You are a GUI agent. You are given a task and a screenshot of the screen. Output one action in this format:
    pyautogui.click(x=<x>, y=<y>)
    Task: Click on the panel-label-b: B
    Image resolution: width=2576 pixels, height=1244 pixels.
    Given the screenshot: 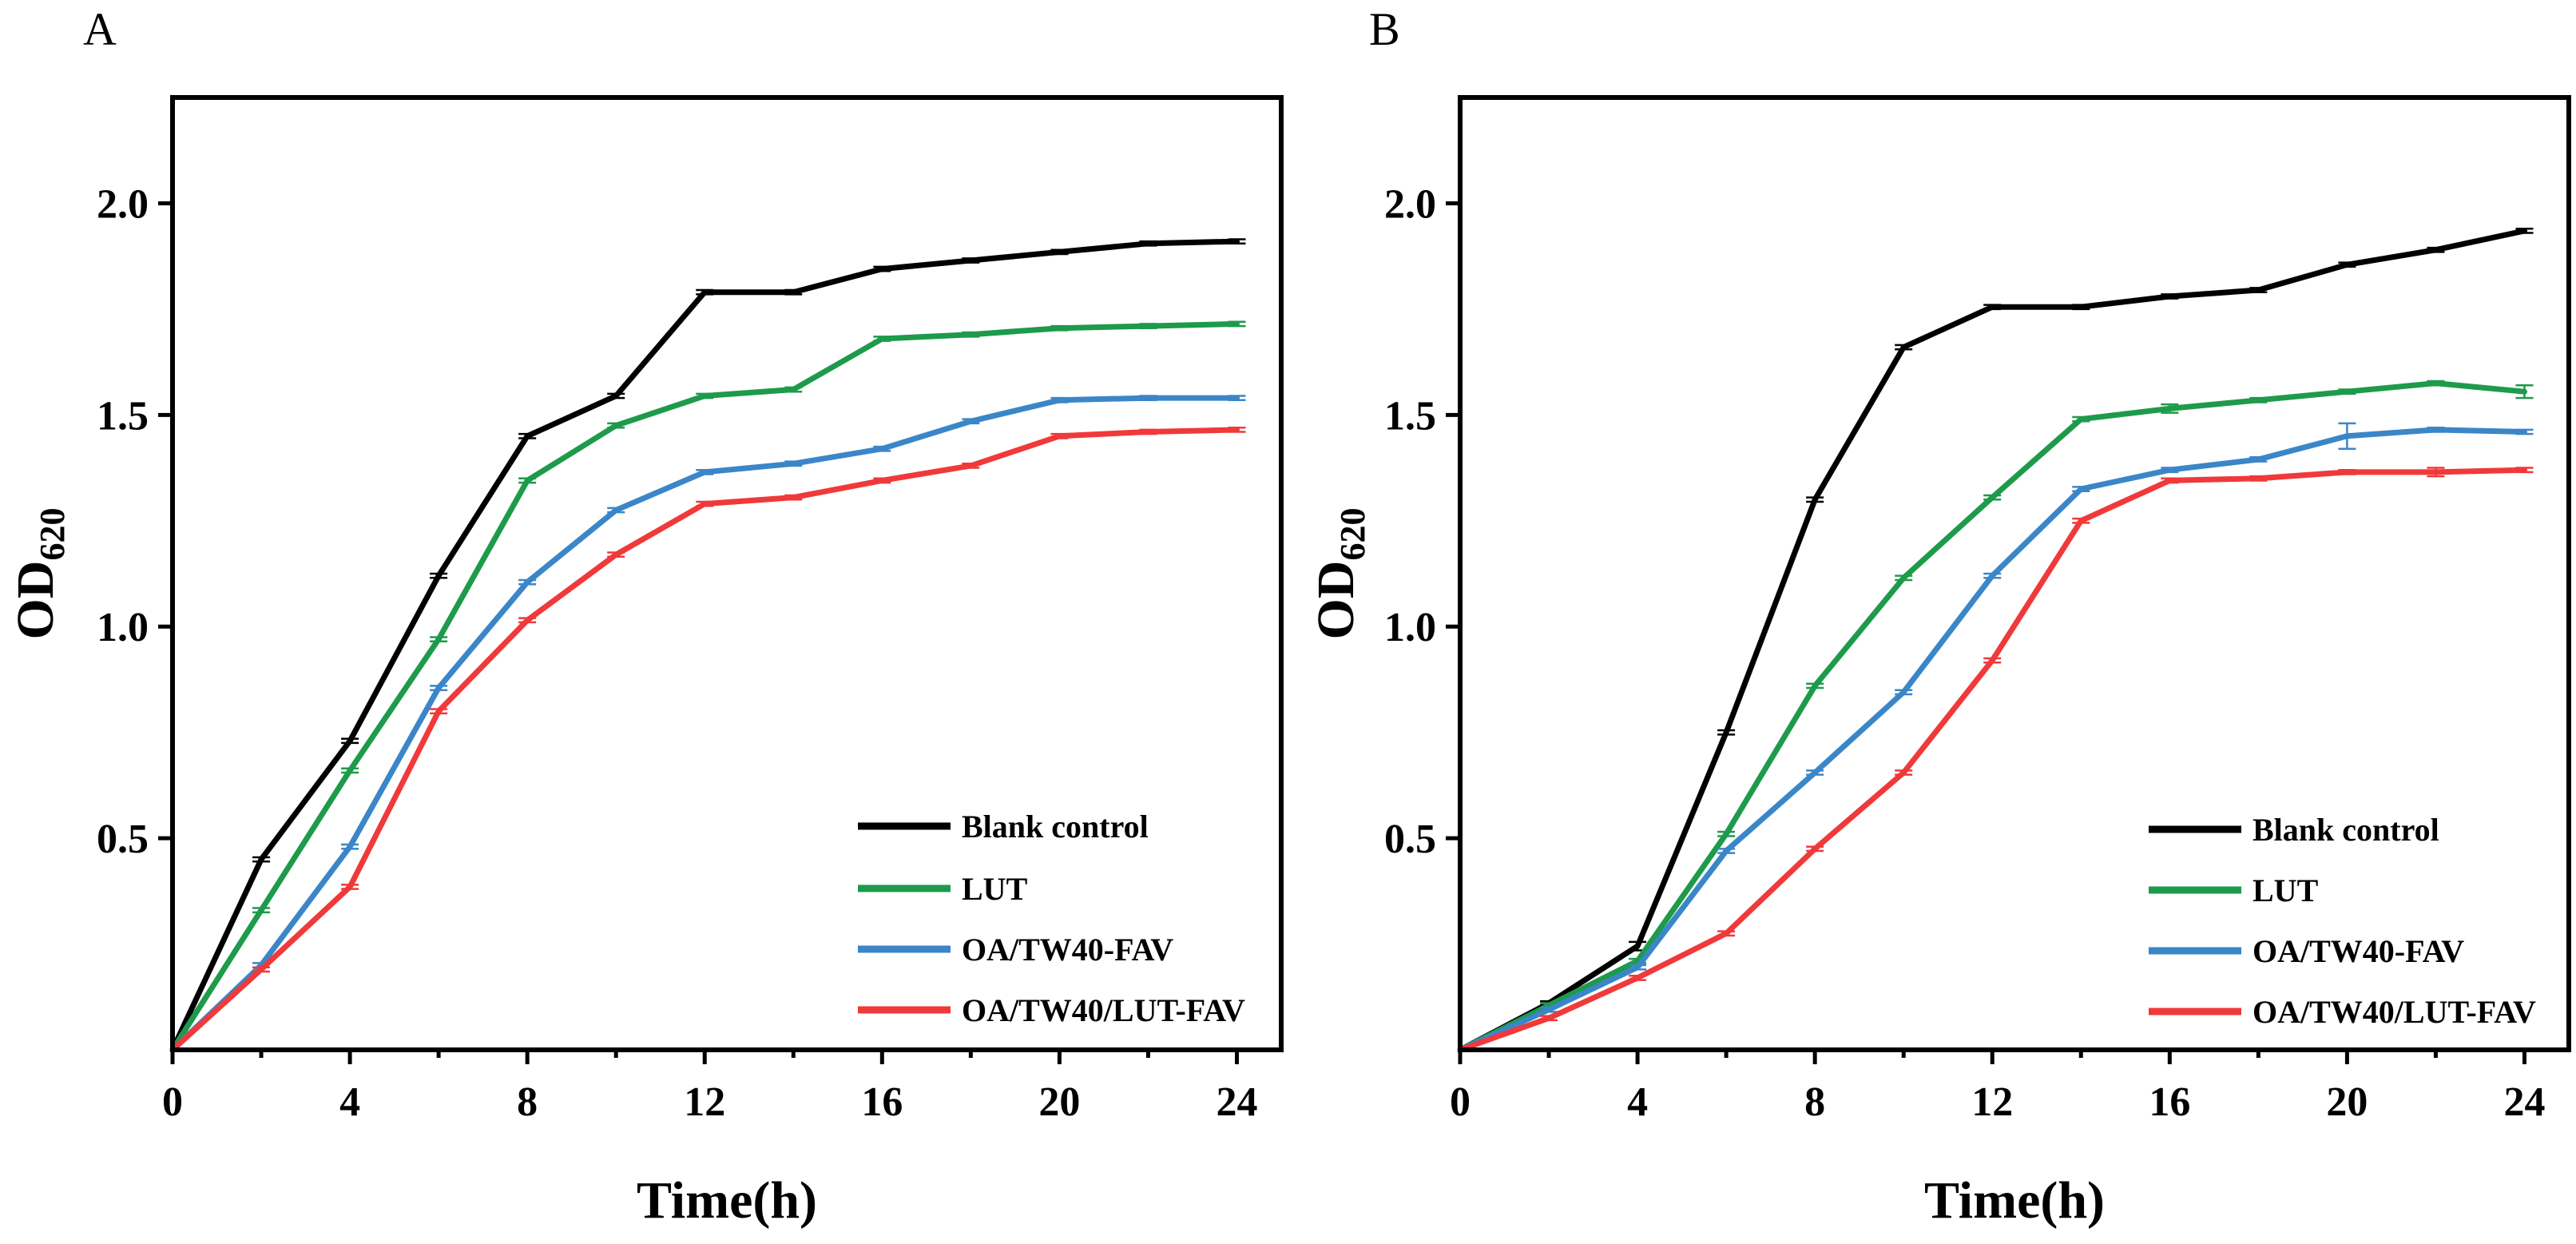 What is the action you would take?
    pyautogui.click(x=1384, y=29)
    